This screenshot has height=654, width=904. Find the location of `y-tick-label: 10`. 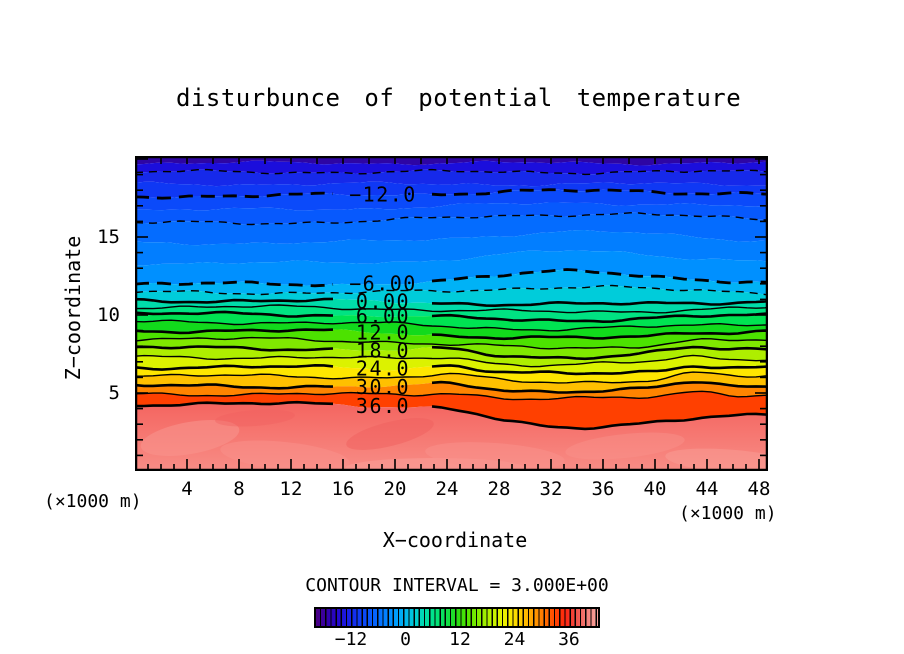

y-tick-label: 10 is located at coordinates (108, 315).